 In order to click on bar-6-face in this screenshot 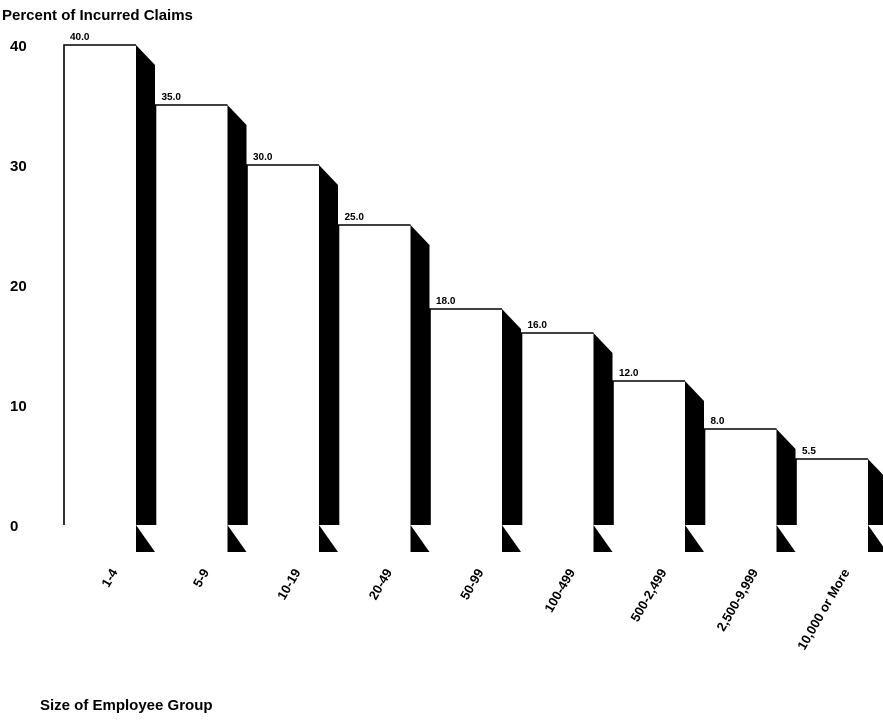, I will do `click(557, 429)`.